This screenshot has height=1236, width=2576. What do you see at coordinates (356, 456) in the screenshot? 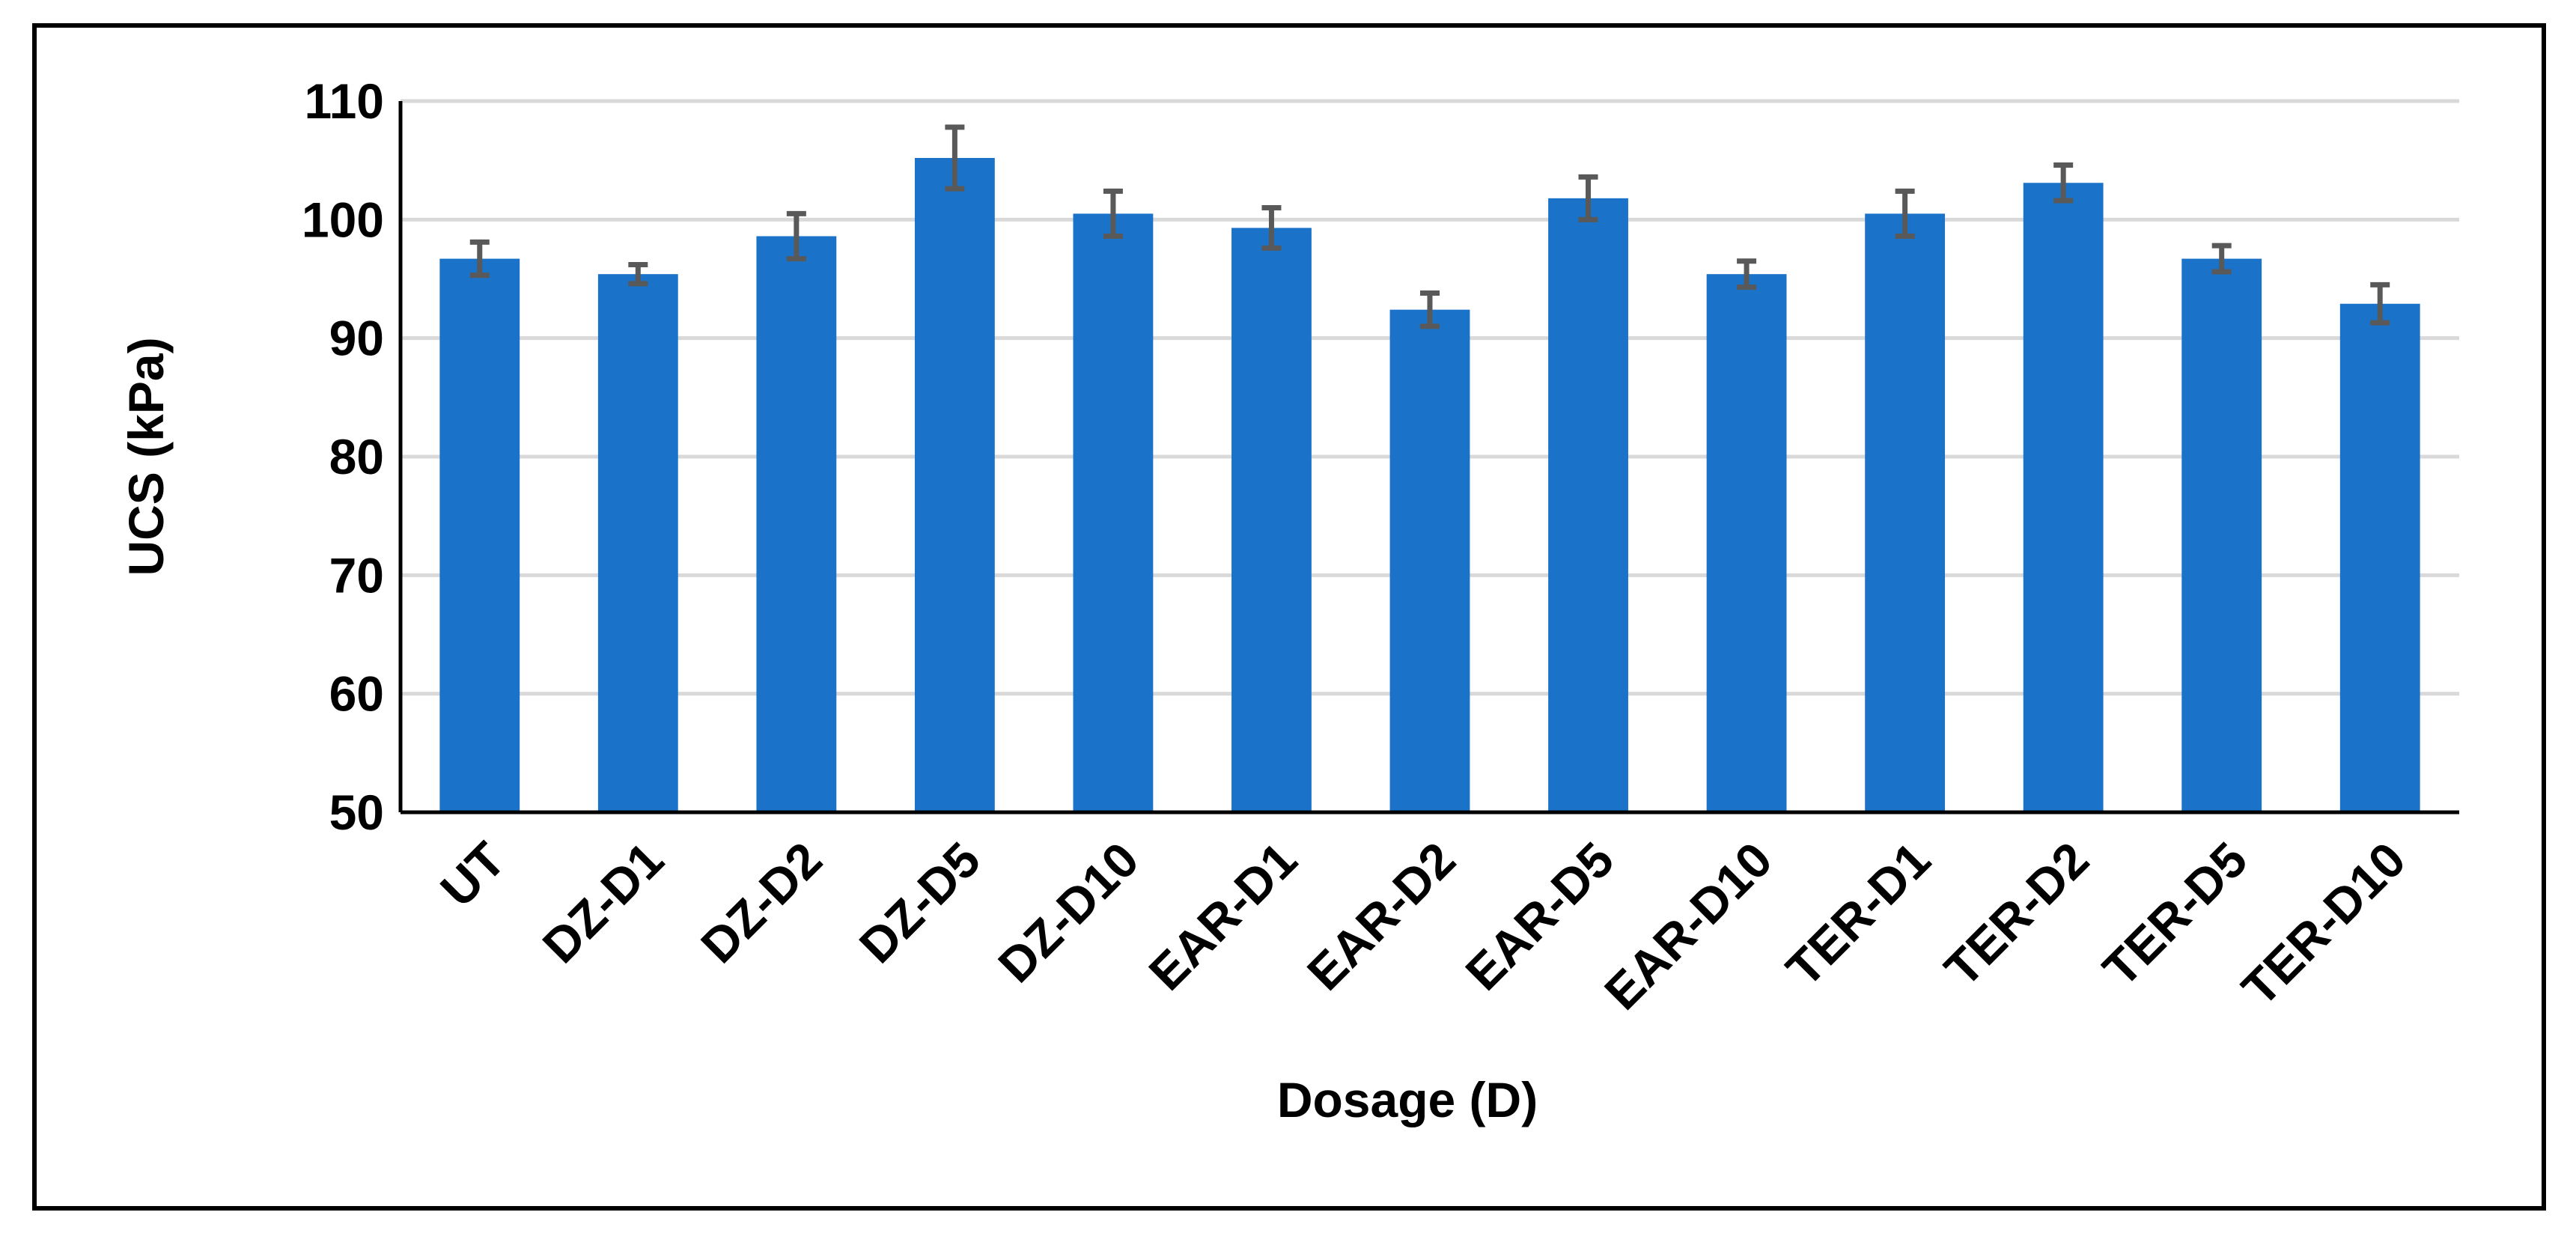
I see `y-tick-label: 80` at bounding box center [356, 456].